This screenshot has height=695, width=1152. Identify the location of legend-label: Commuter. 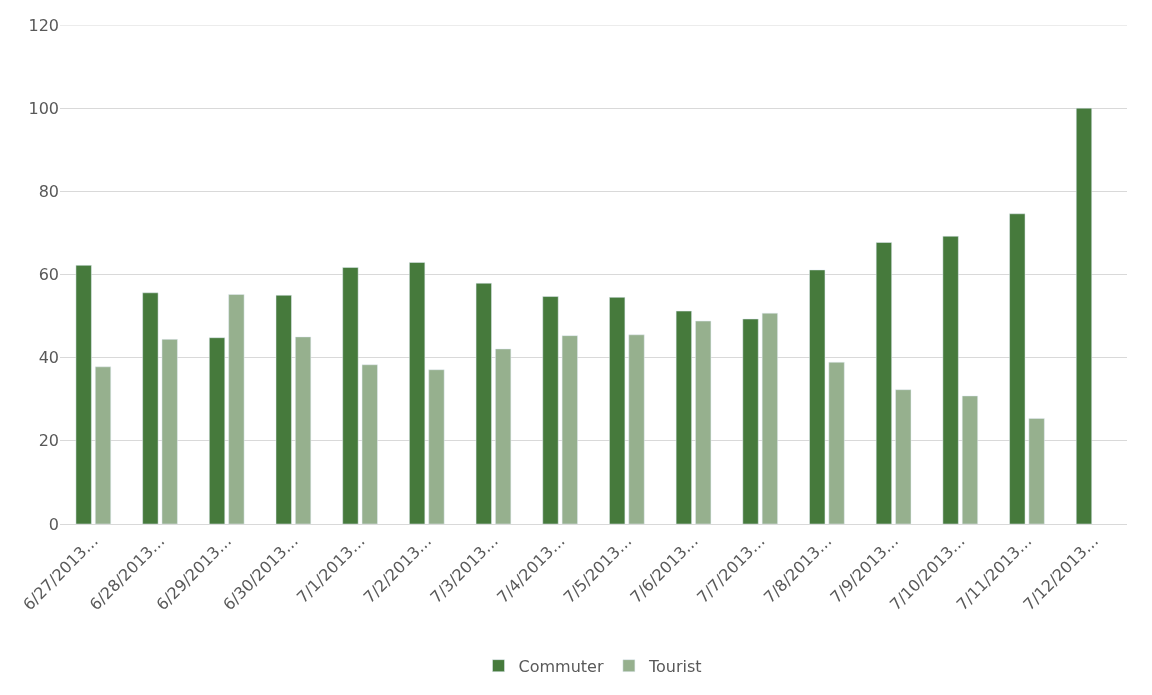
(561, 666).